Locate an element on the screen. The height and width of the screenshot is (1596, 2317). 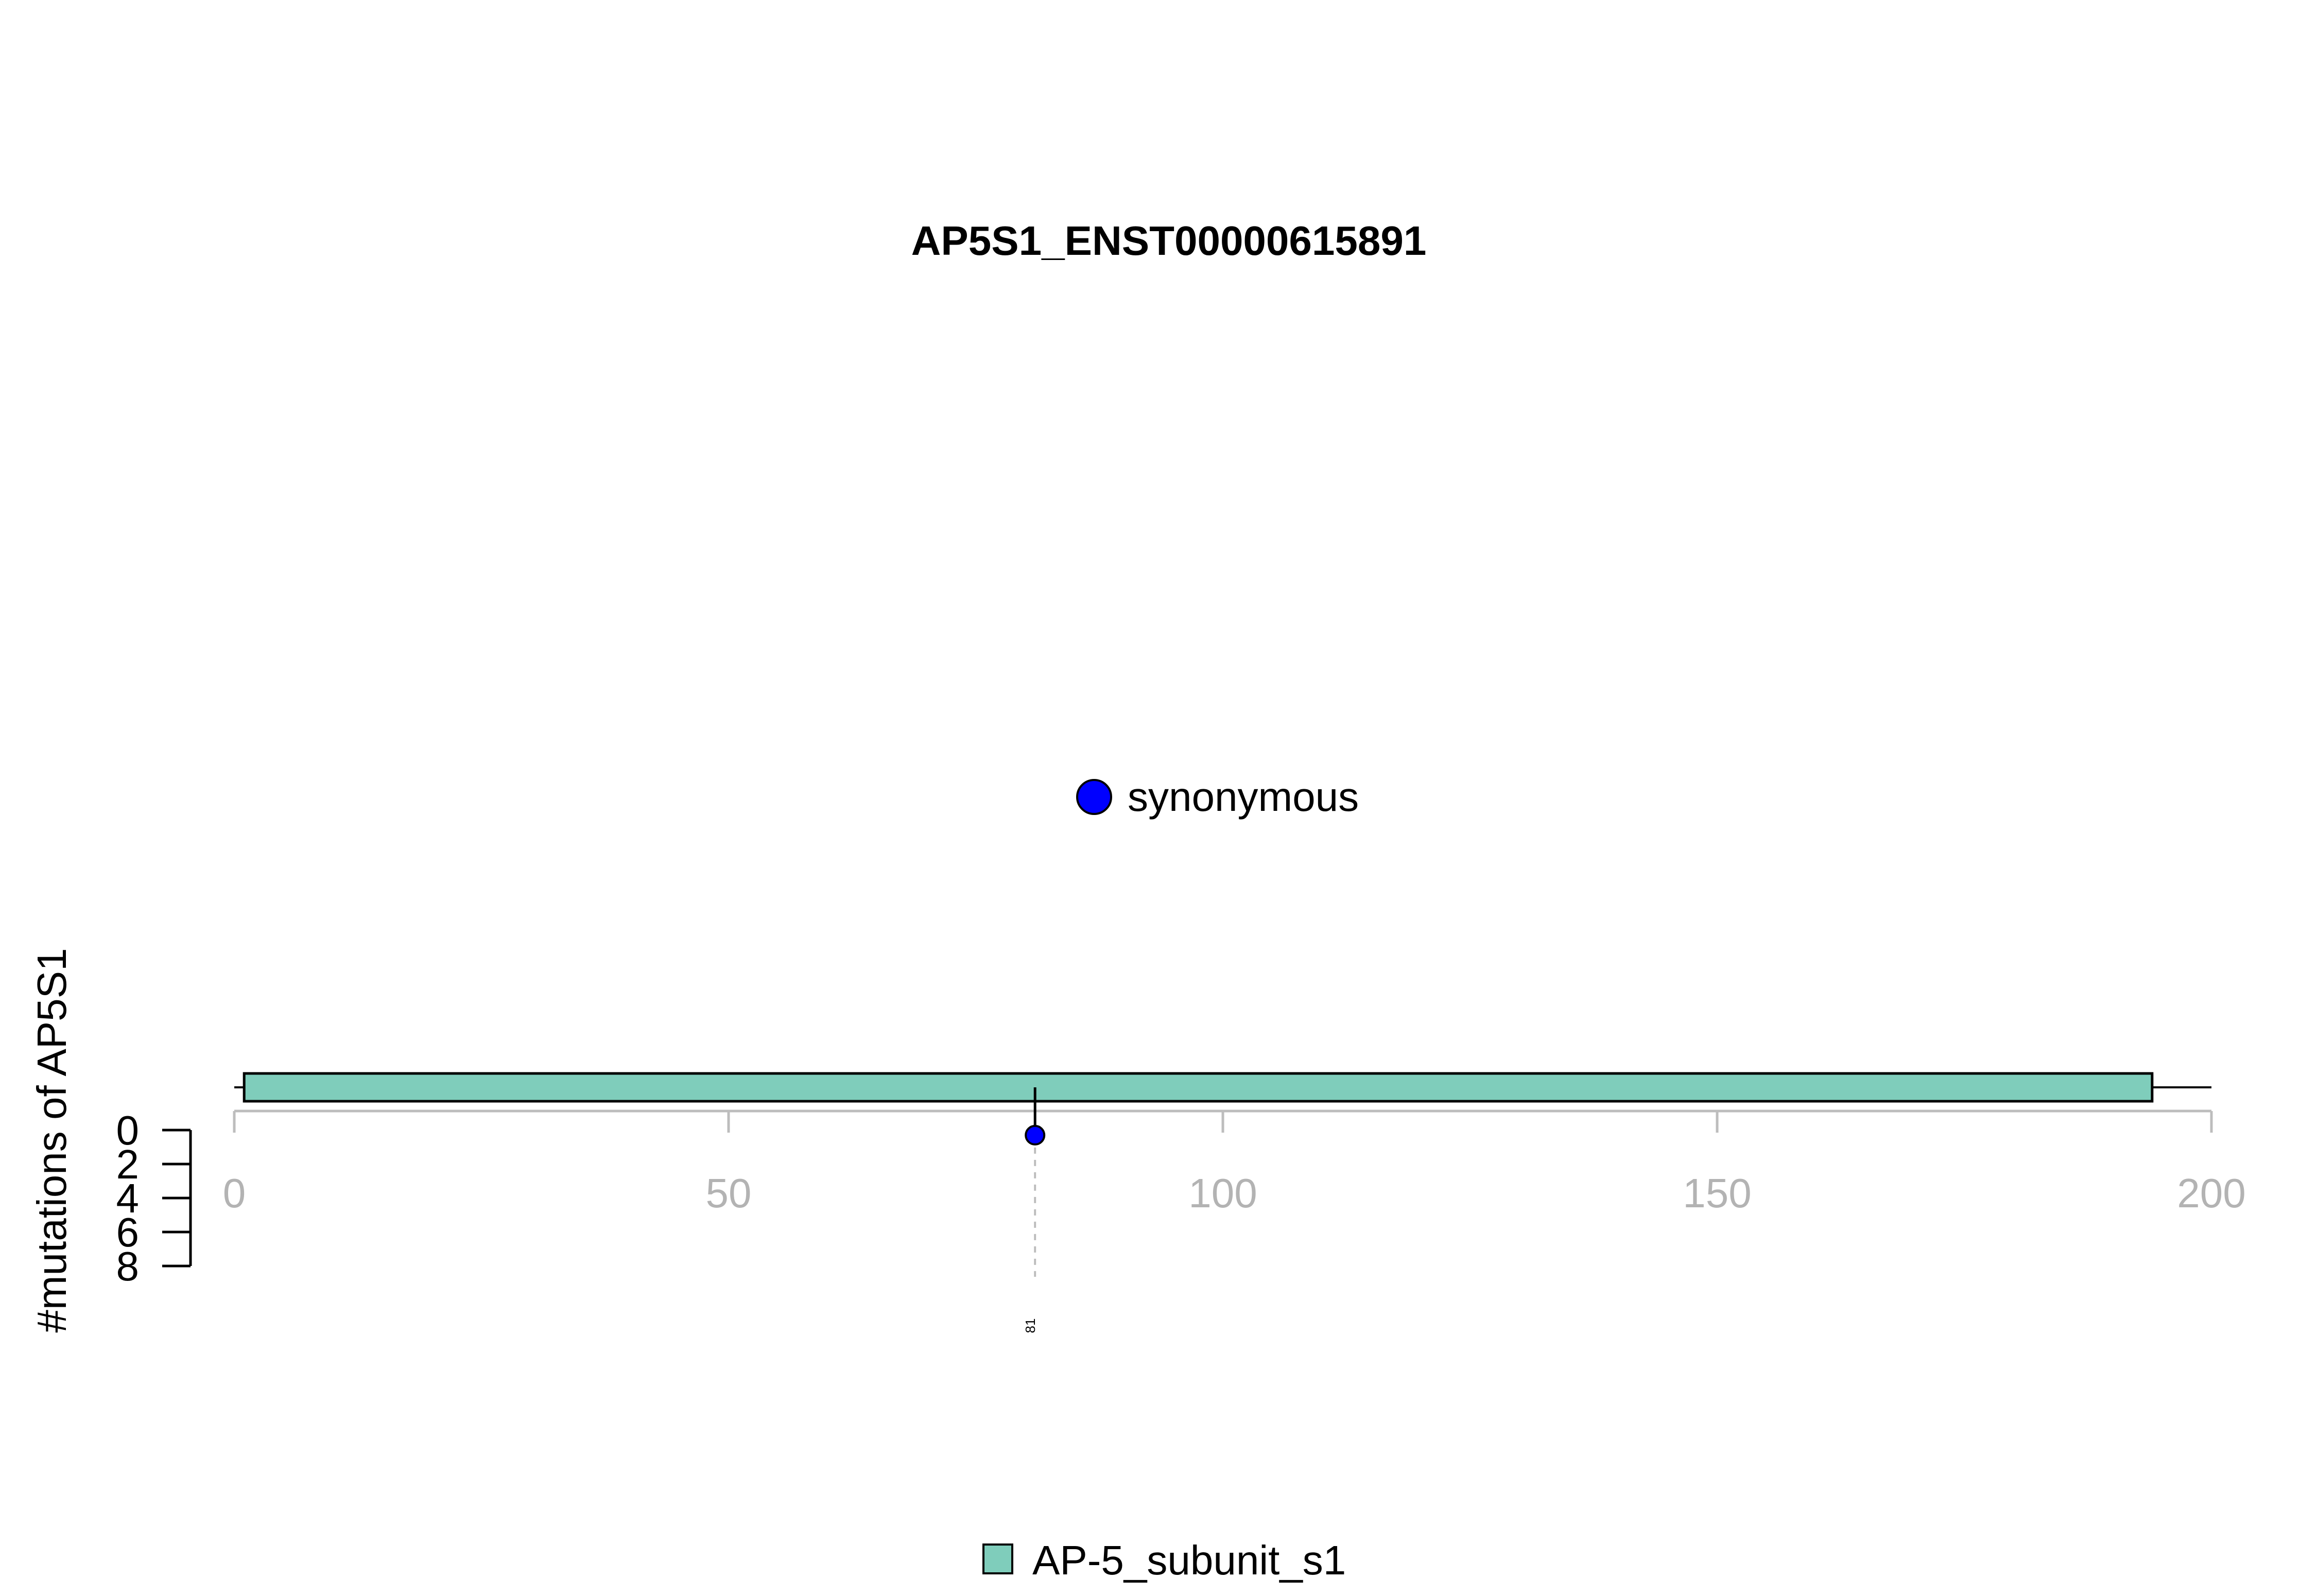
y-tick-label-4: 8 is located at coordinates (128, 1266).